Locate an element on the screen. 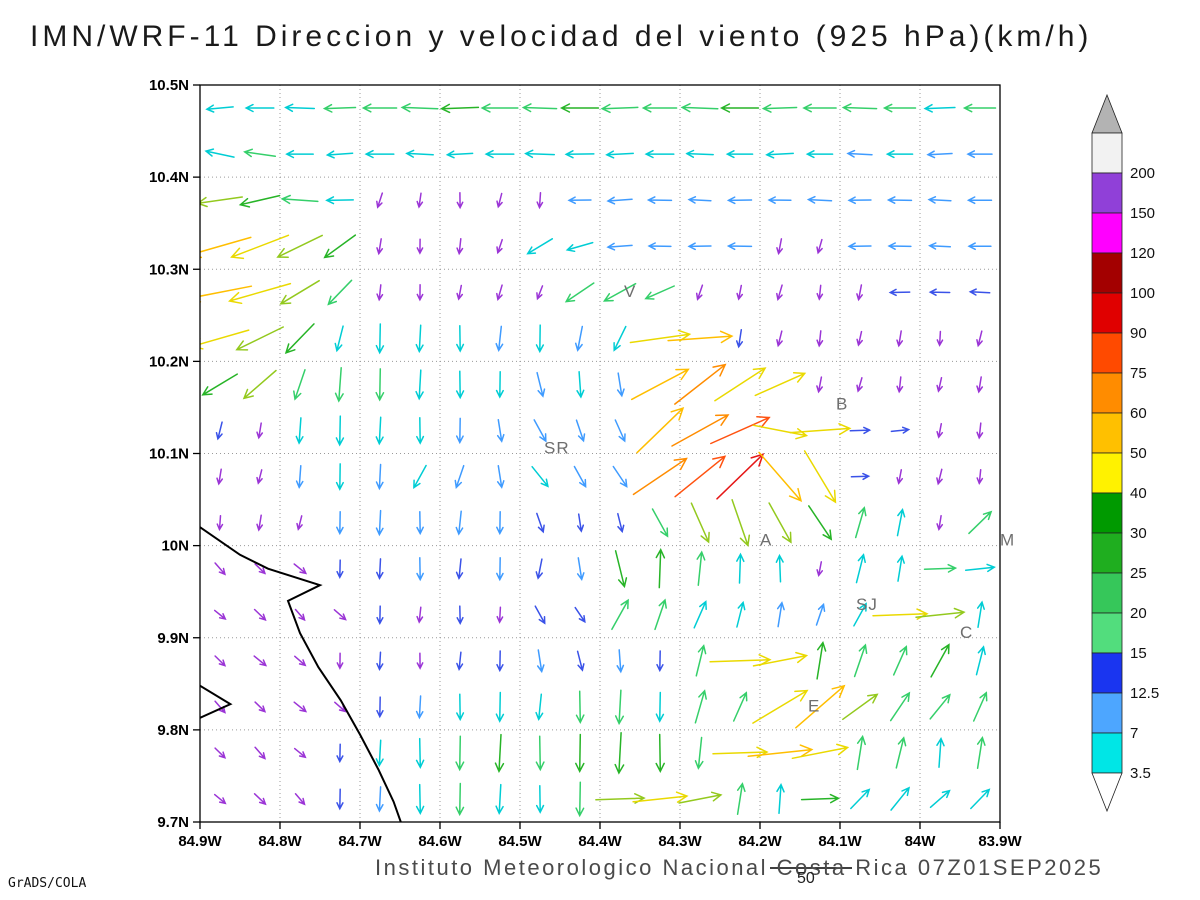 The height and width of the screenshot is (900, 1200). coastline-path is located at coordinates (301, 674).